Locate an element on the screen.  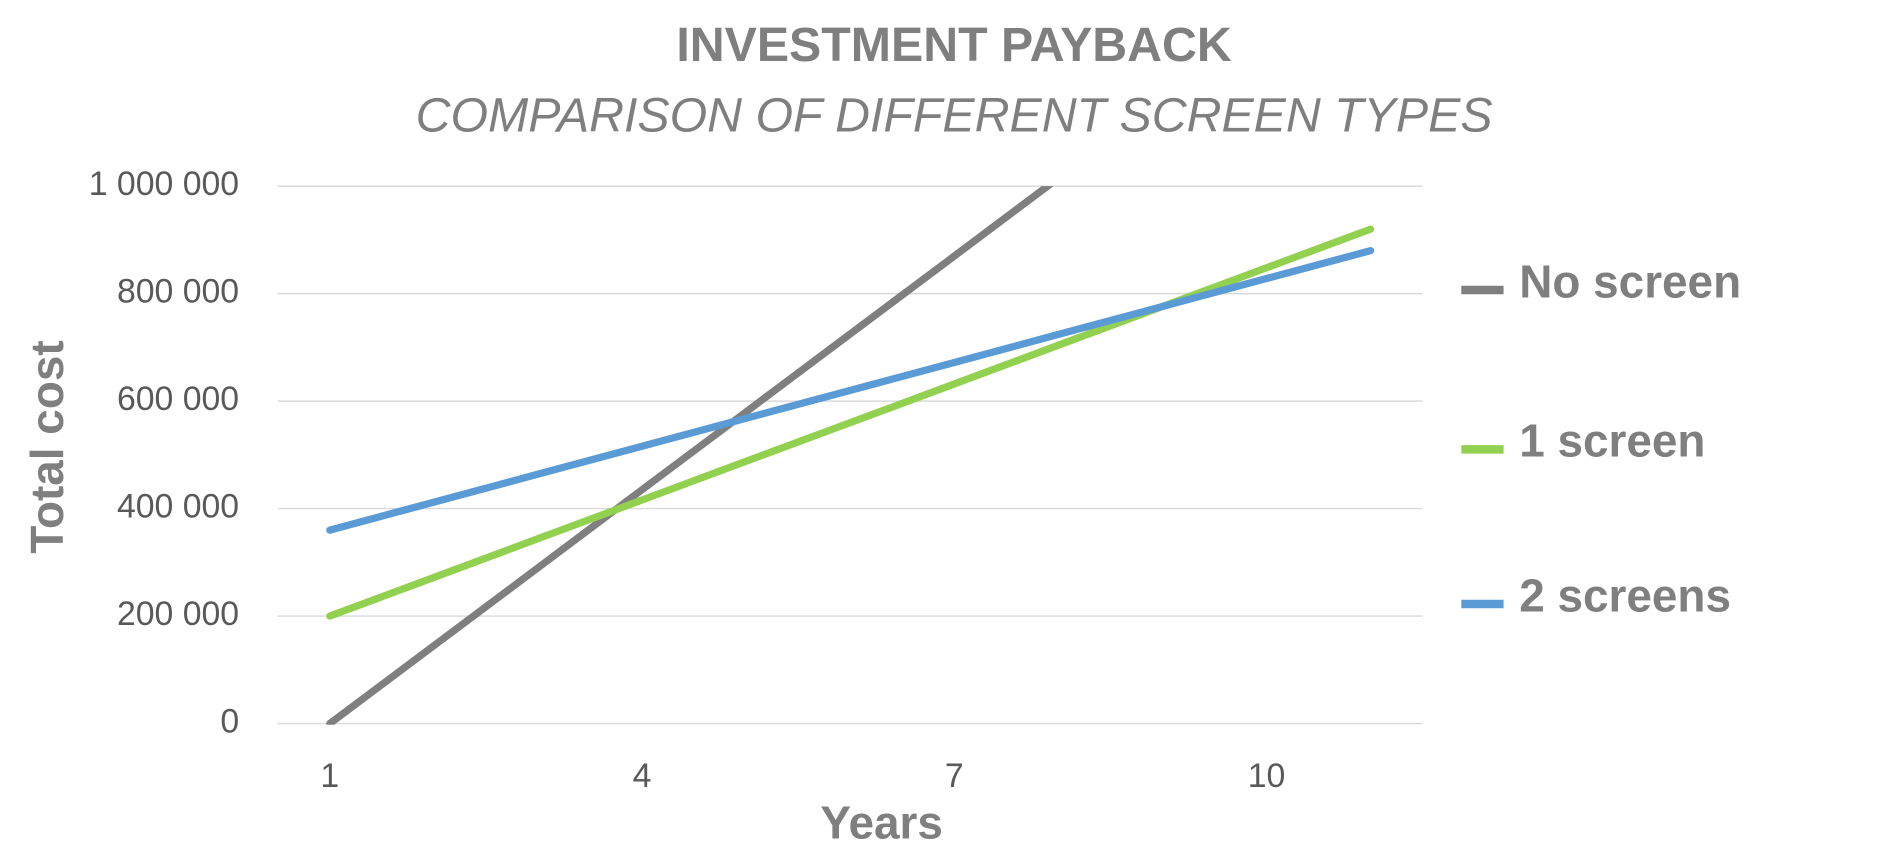
legend-label: 2 screens is located at coordinates (1625, 595).